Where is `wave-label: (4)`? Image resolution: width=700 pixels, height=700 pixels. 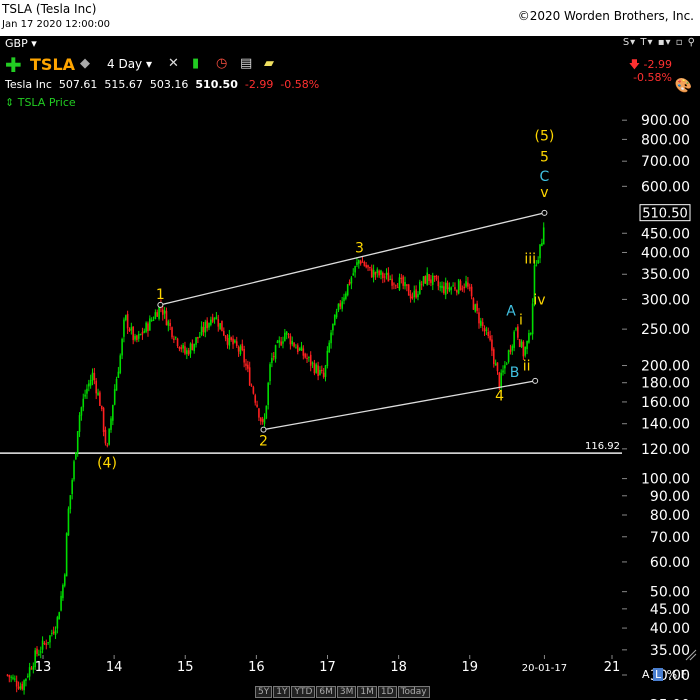
wave-label: (4) is located at coordinates (107, 464).